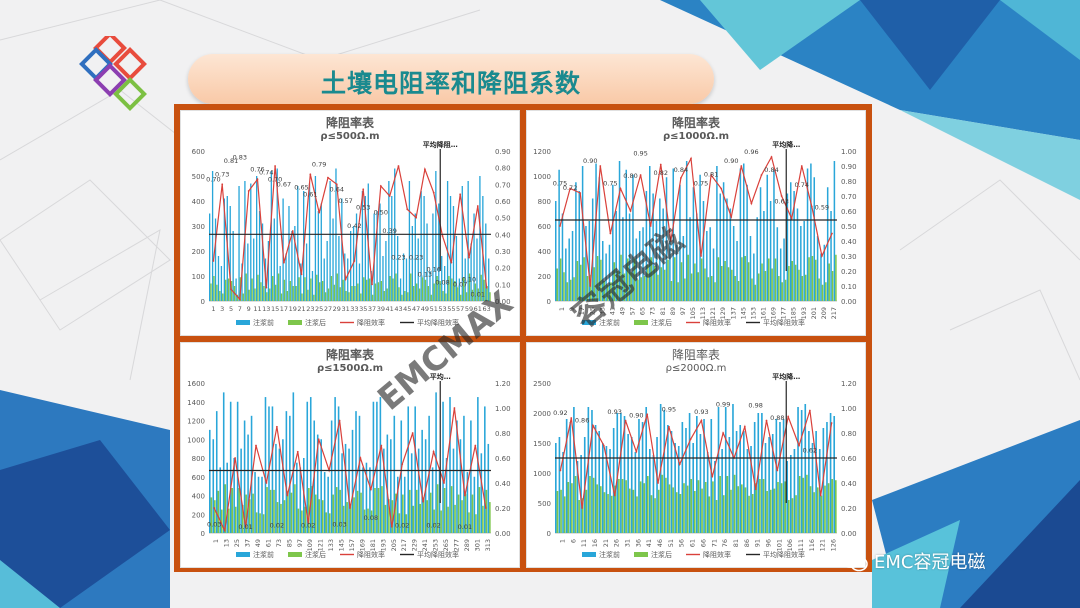 The width and height of the screenshot is (1080, 608). Describe the element at coordinates (196, 384) in the screenshot. I see `y-left-tick-label: 1600` at that location.